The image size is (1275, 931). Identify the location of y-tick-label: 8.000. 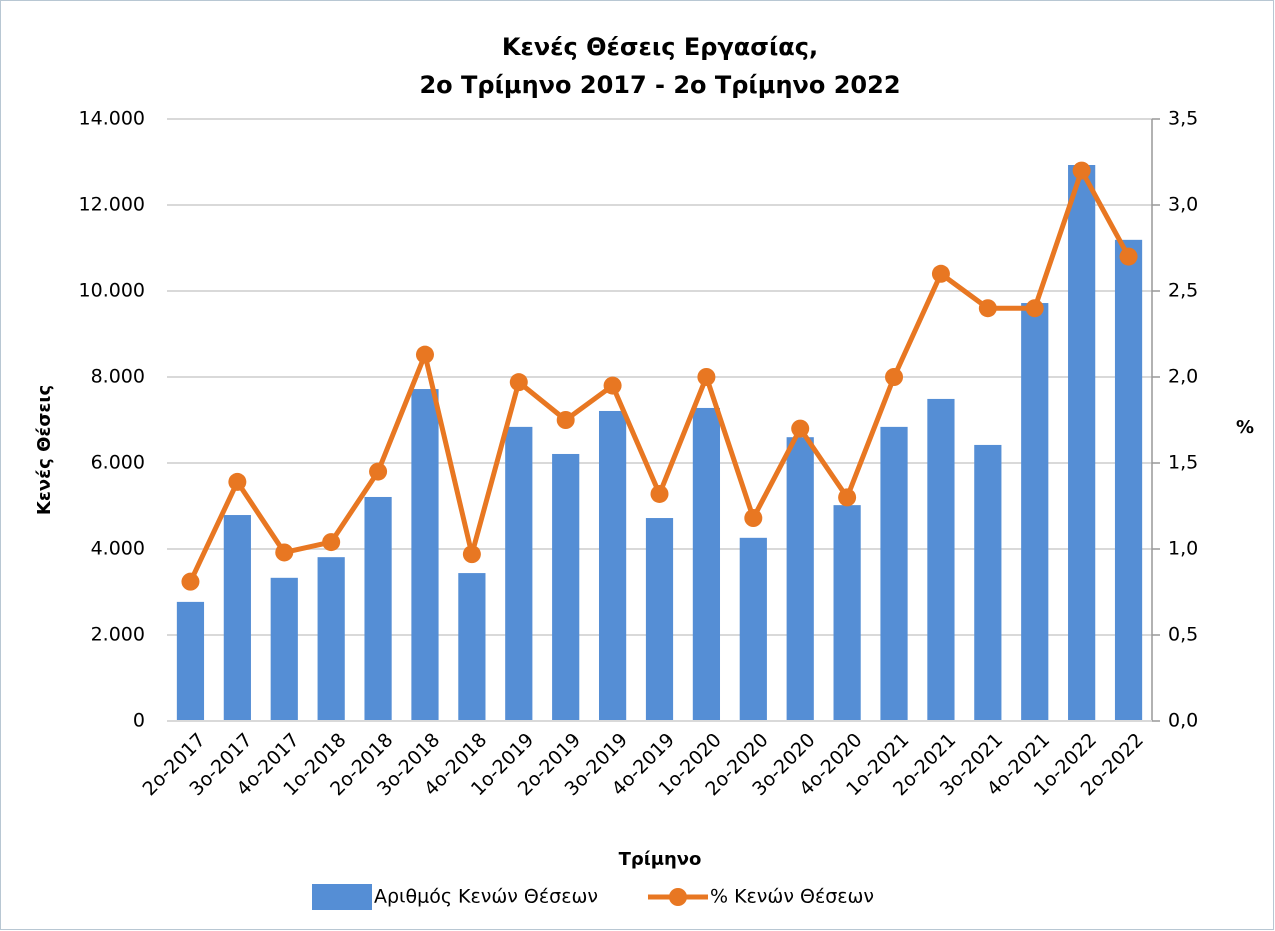
(118, 377).